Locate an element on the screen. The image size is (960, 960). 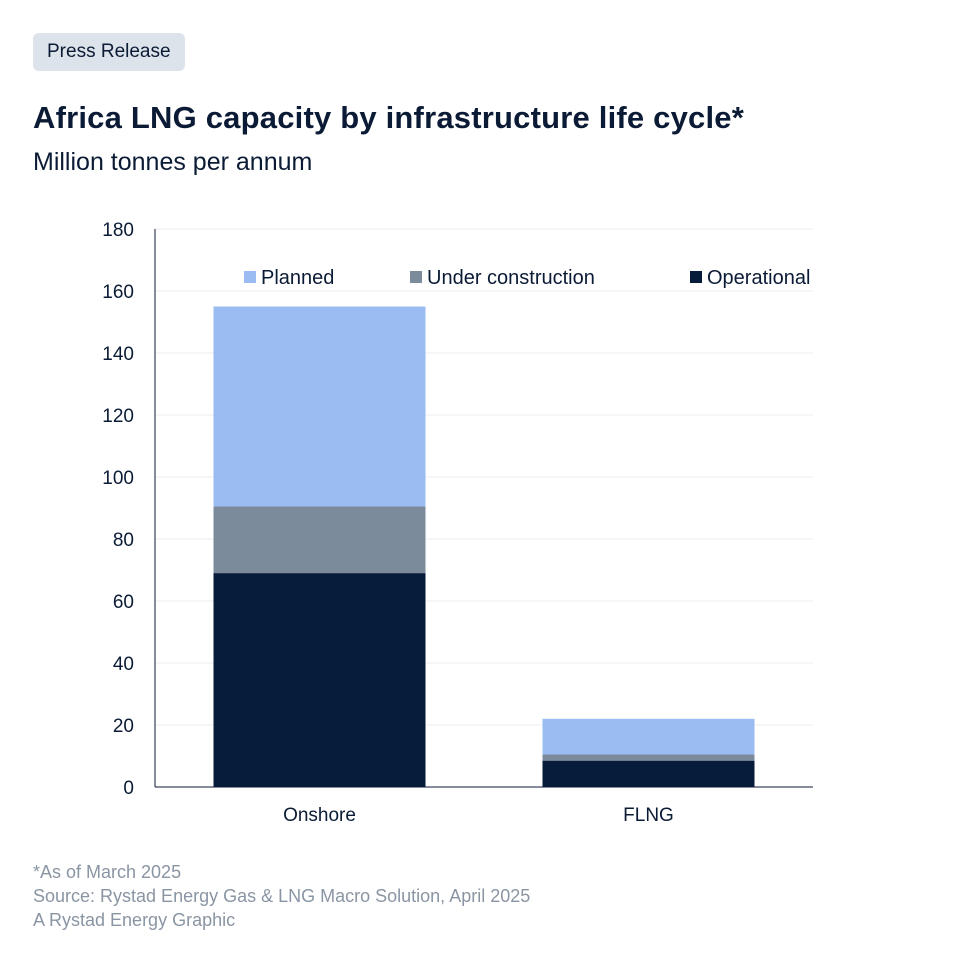
y-tick-label: 100 is located at coordinates (118, 478).